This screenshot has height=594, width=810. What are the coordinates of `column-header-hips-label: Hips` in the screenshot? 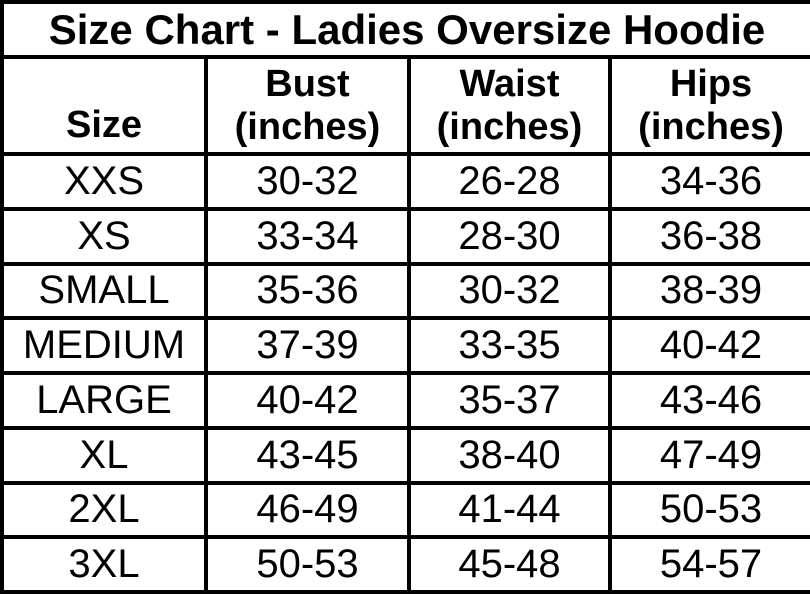 It's located at (711, 83).